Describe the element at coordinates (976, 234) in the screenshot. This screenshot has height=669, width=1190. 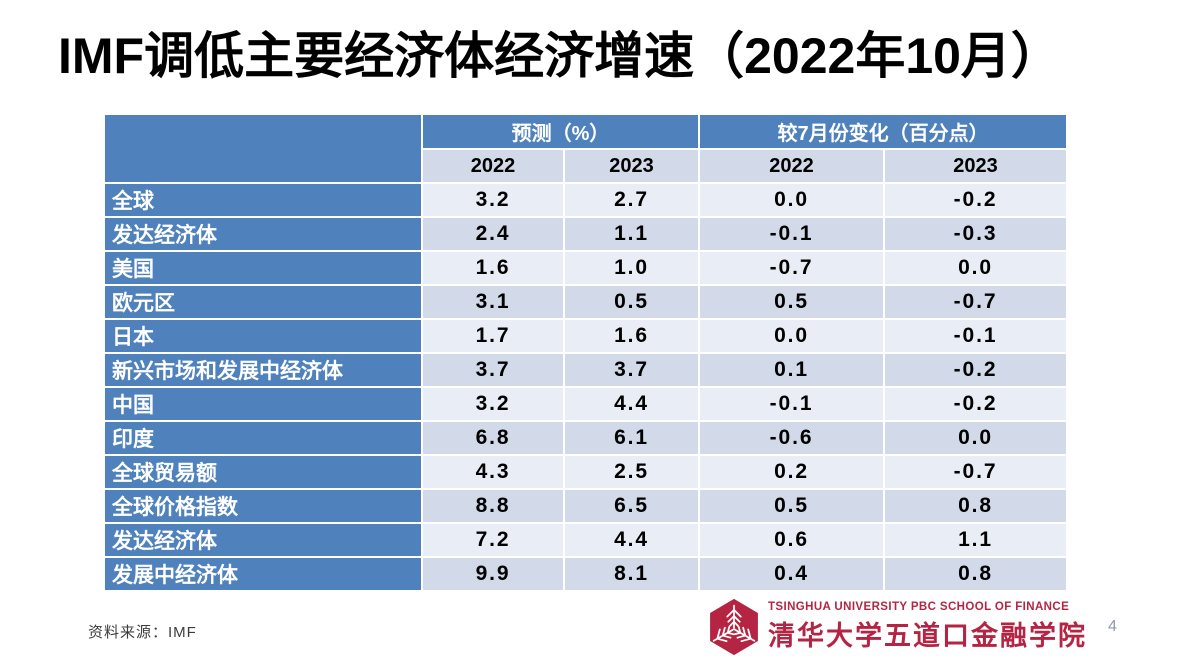
I see `value-cell: -0.3` at that location.